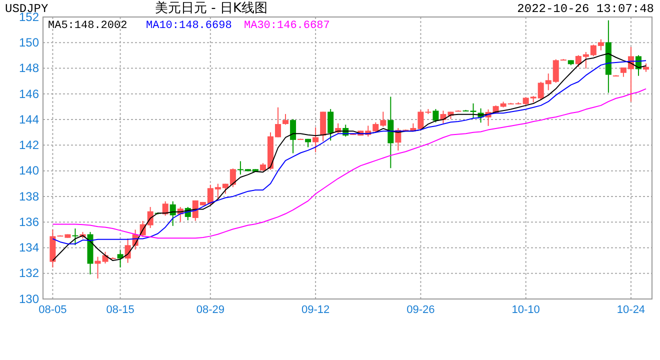  I want to click on x-tick-label: 10-10, so click(526, 310).